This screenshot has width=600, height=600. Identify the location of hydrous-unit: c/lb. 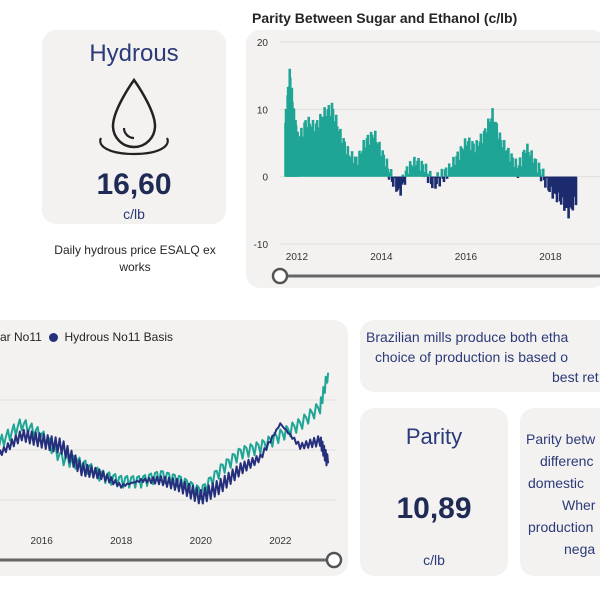
(134, 214).